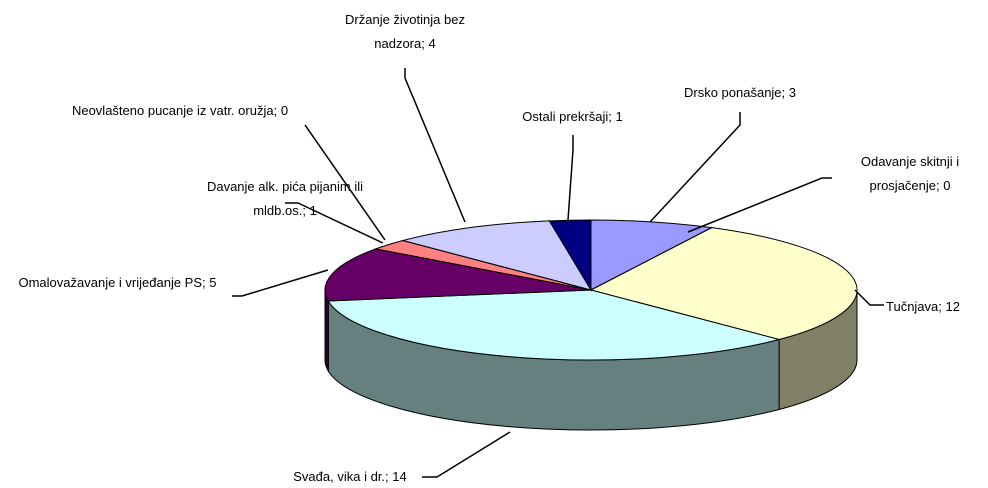 The image size is (988, 488). What do you see at coordinates (172, 110) in the screenshot?
I see `category-name: Neovlašteno pucanje iz vatr. oružja` at bounding box center [172, 110].